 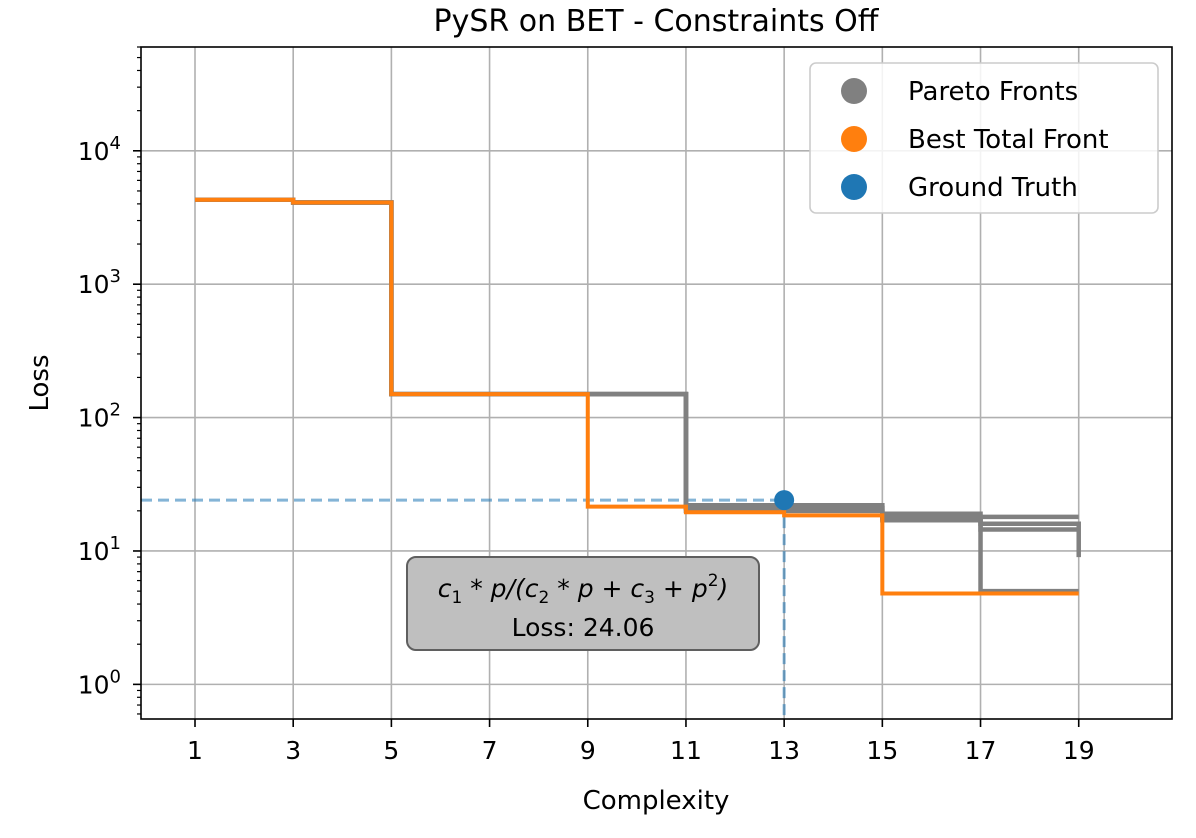 What do you see at coordinates (40, 382) in the screenshot?
I see `y-axis-label: Loss` at bounding box center [40, 382].